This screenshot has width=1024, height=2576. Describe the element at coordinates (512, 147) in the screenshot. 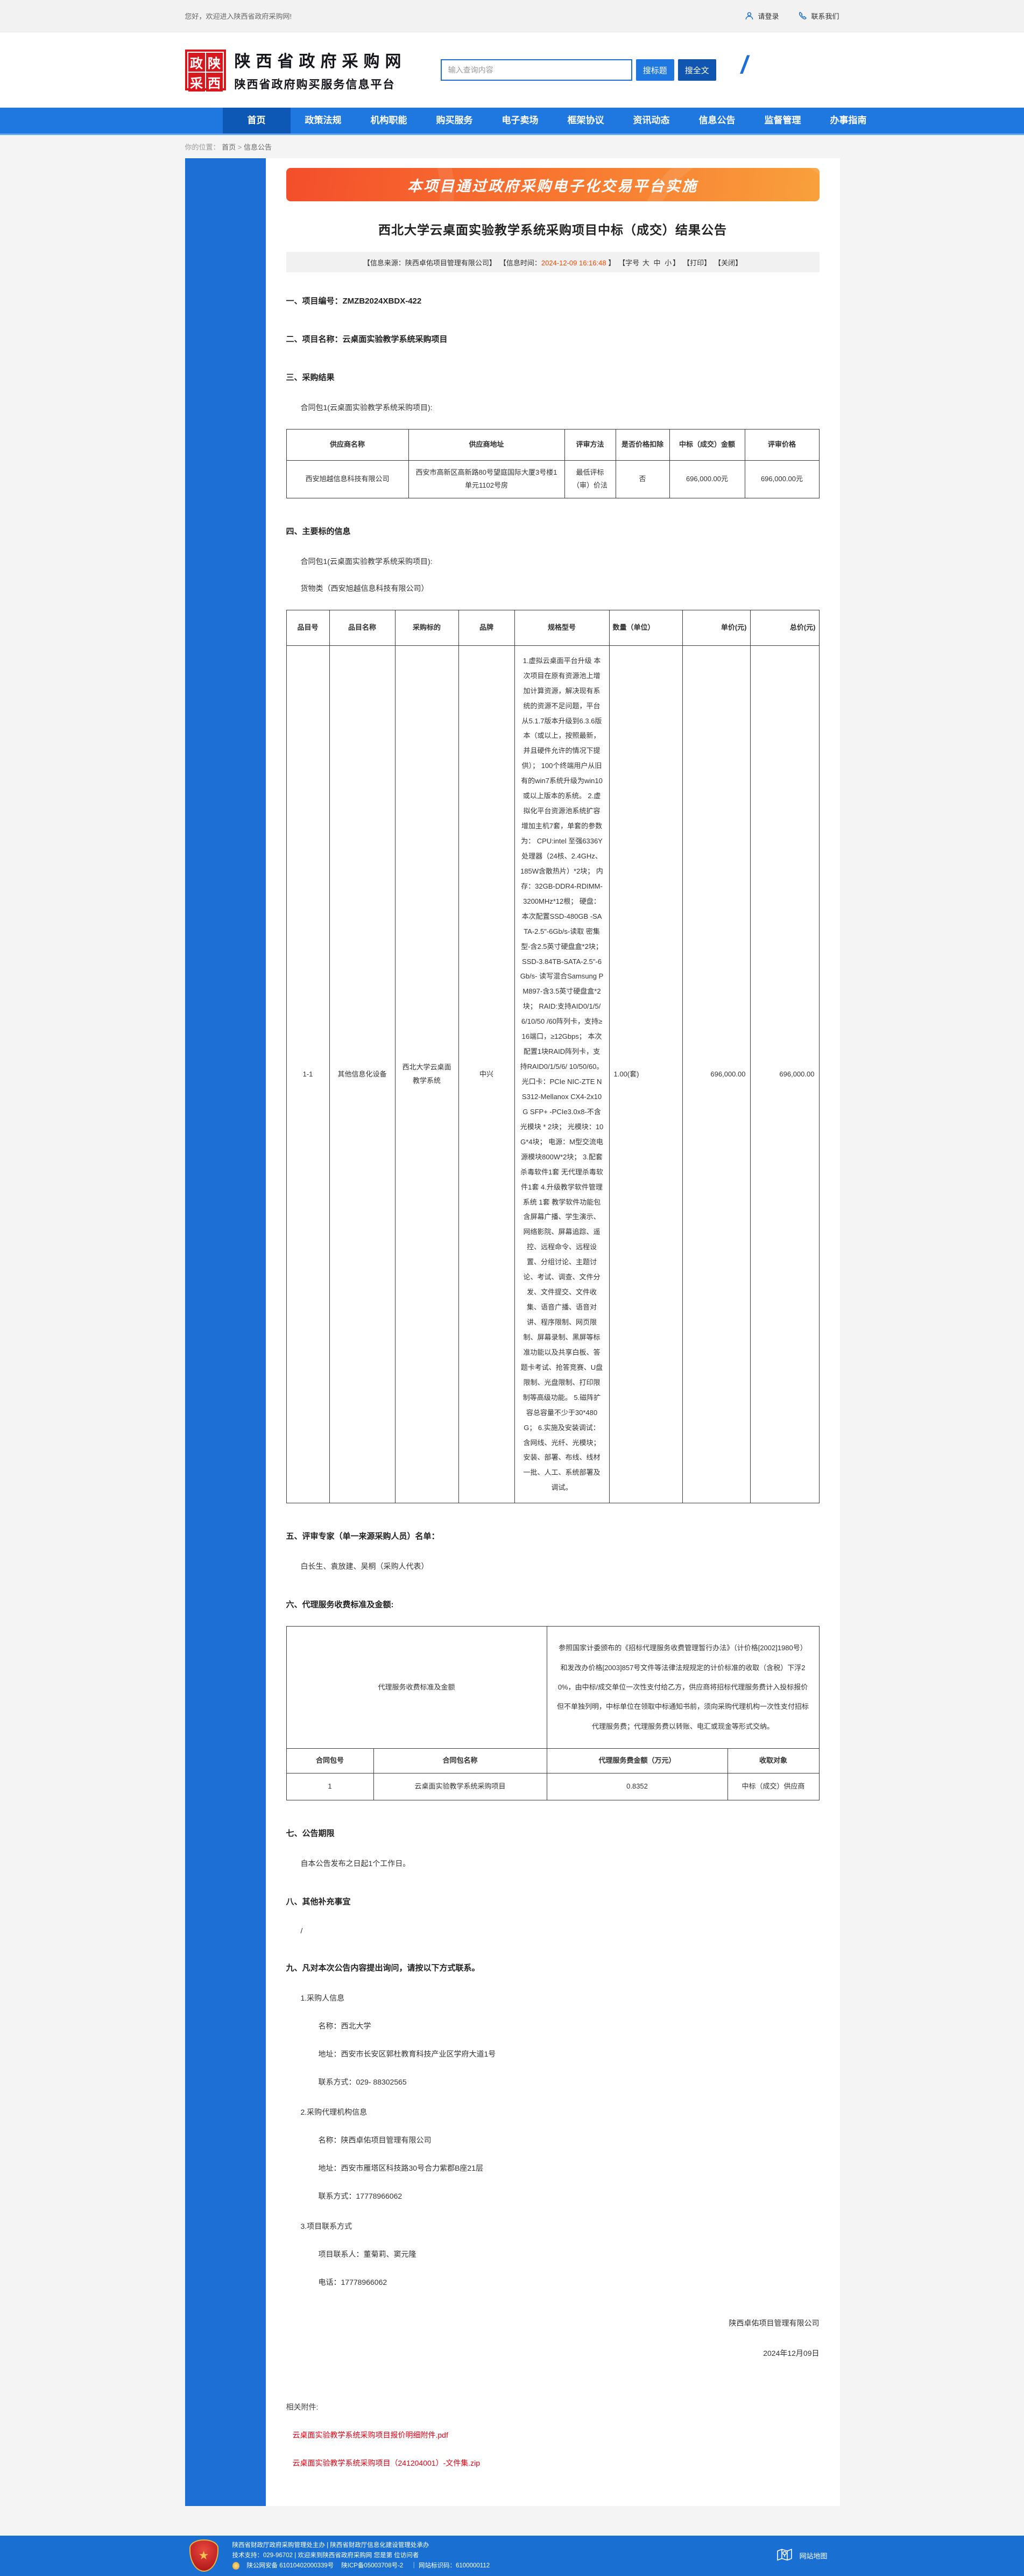

I see `breadcrumb: 你的位置： 首页 > 信息公告` at that location.